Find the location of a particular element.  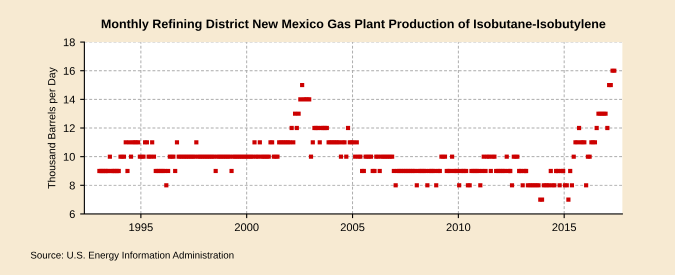

source-note: Source: U.S. Energy Information Administration is located at coordinates (132, 256).